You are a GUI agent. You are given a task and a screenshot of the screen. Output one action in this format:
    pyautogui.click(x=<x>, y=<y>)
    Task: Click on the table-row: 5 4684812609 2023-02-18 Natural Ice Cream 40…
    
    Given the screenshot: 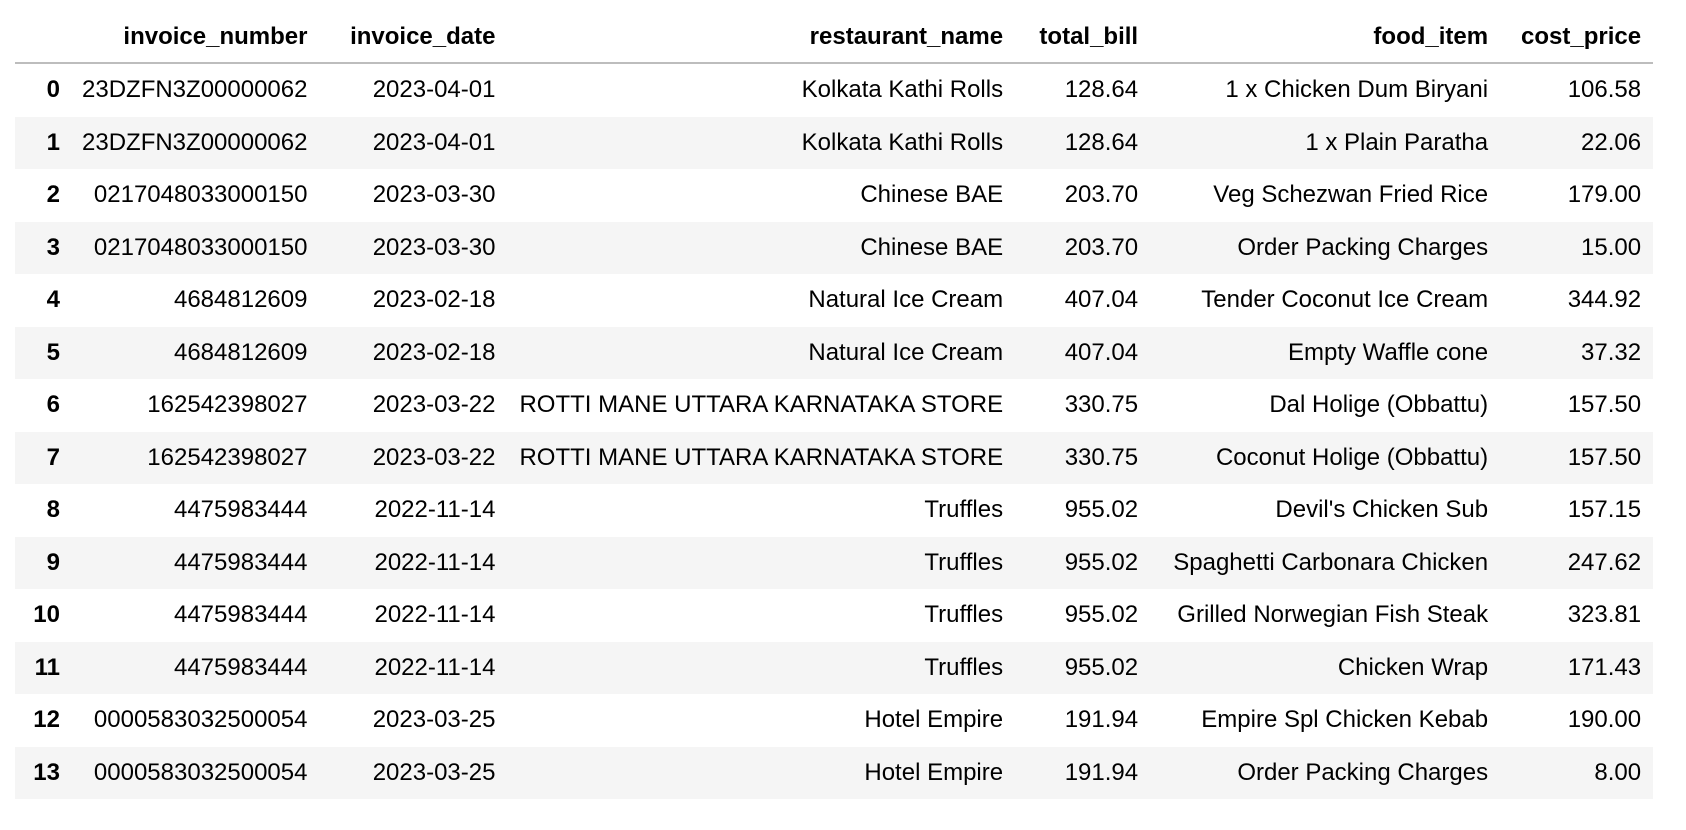 What is the action you would take?
    pyautogui.click(x=834, y=352)
    